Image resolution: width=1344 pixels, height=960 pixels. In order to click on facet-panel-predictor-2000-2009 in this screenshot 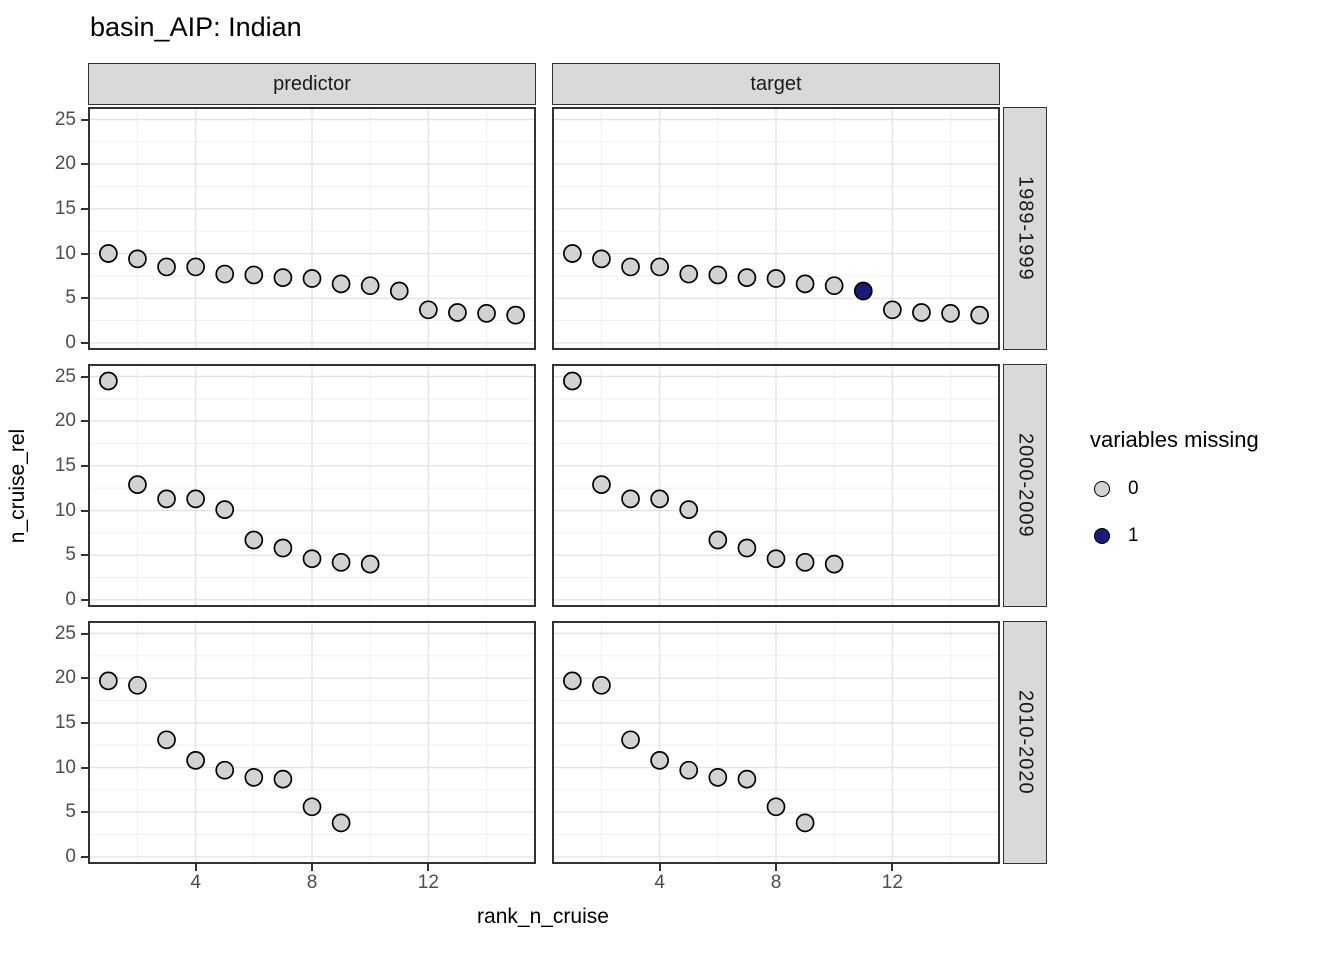, I will do `click(312, 485)`.